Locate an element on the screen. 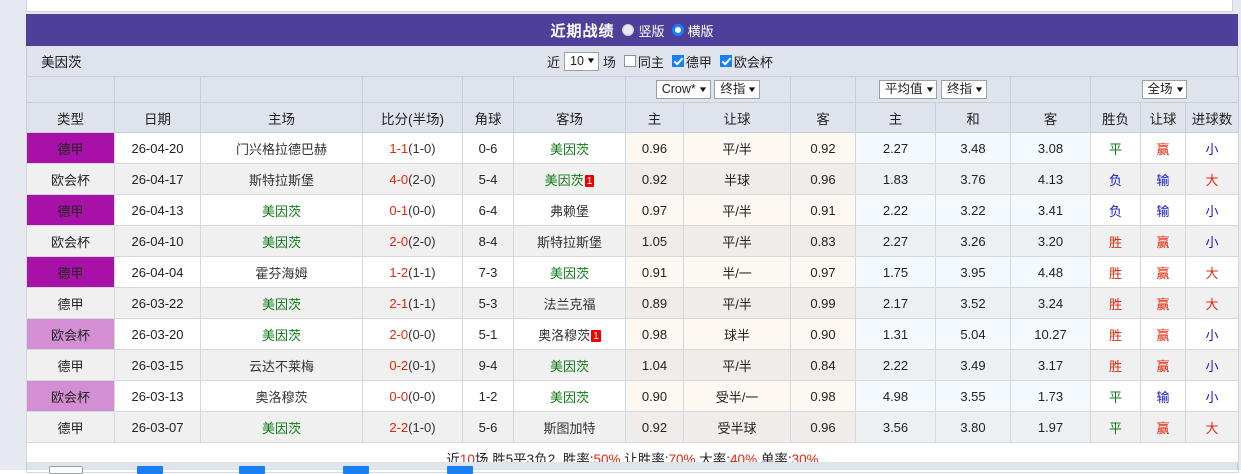  odds-select-cell: 平均值 ▼ 终指 ▼ is located at coordinates (933, 89).